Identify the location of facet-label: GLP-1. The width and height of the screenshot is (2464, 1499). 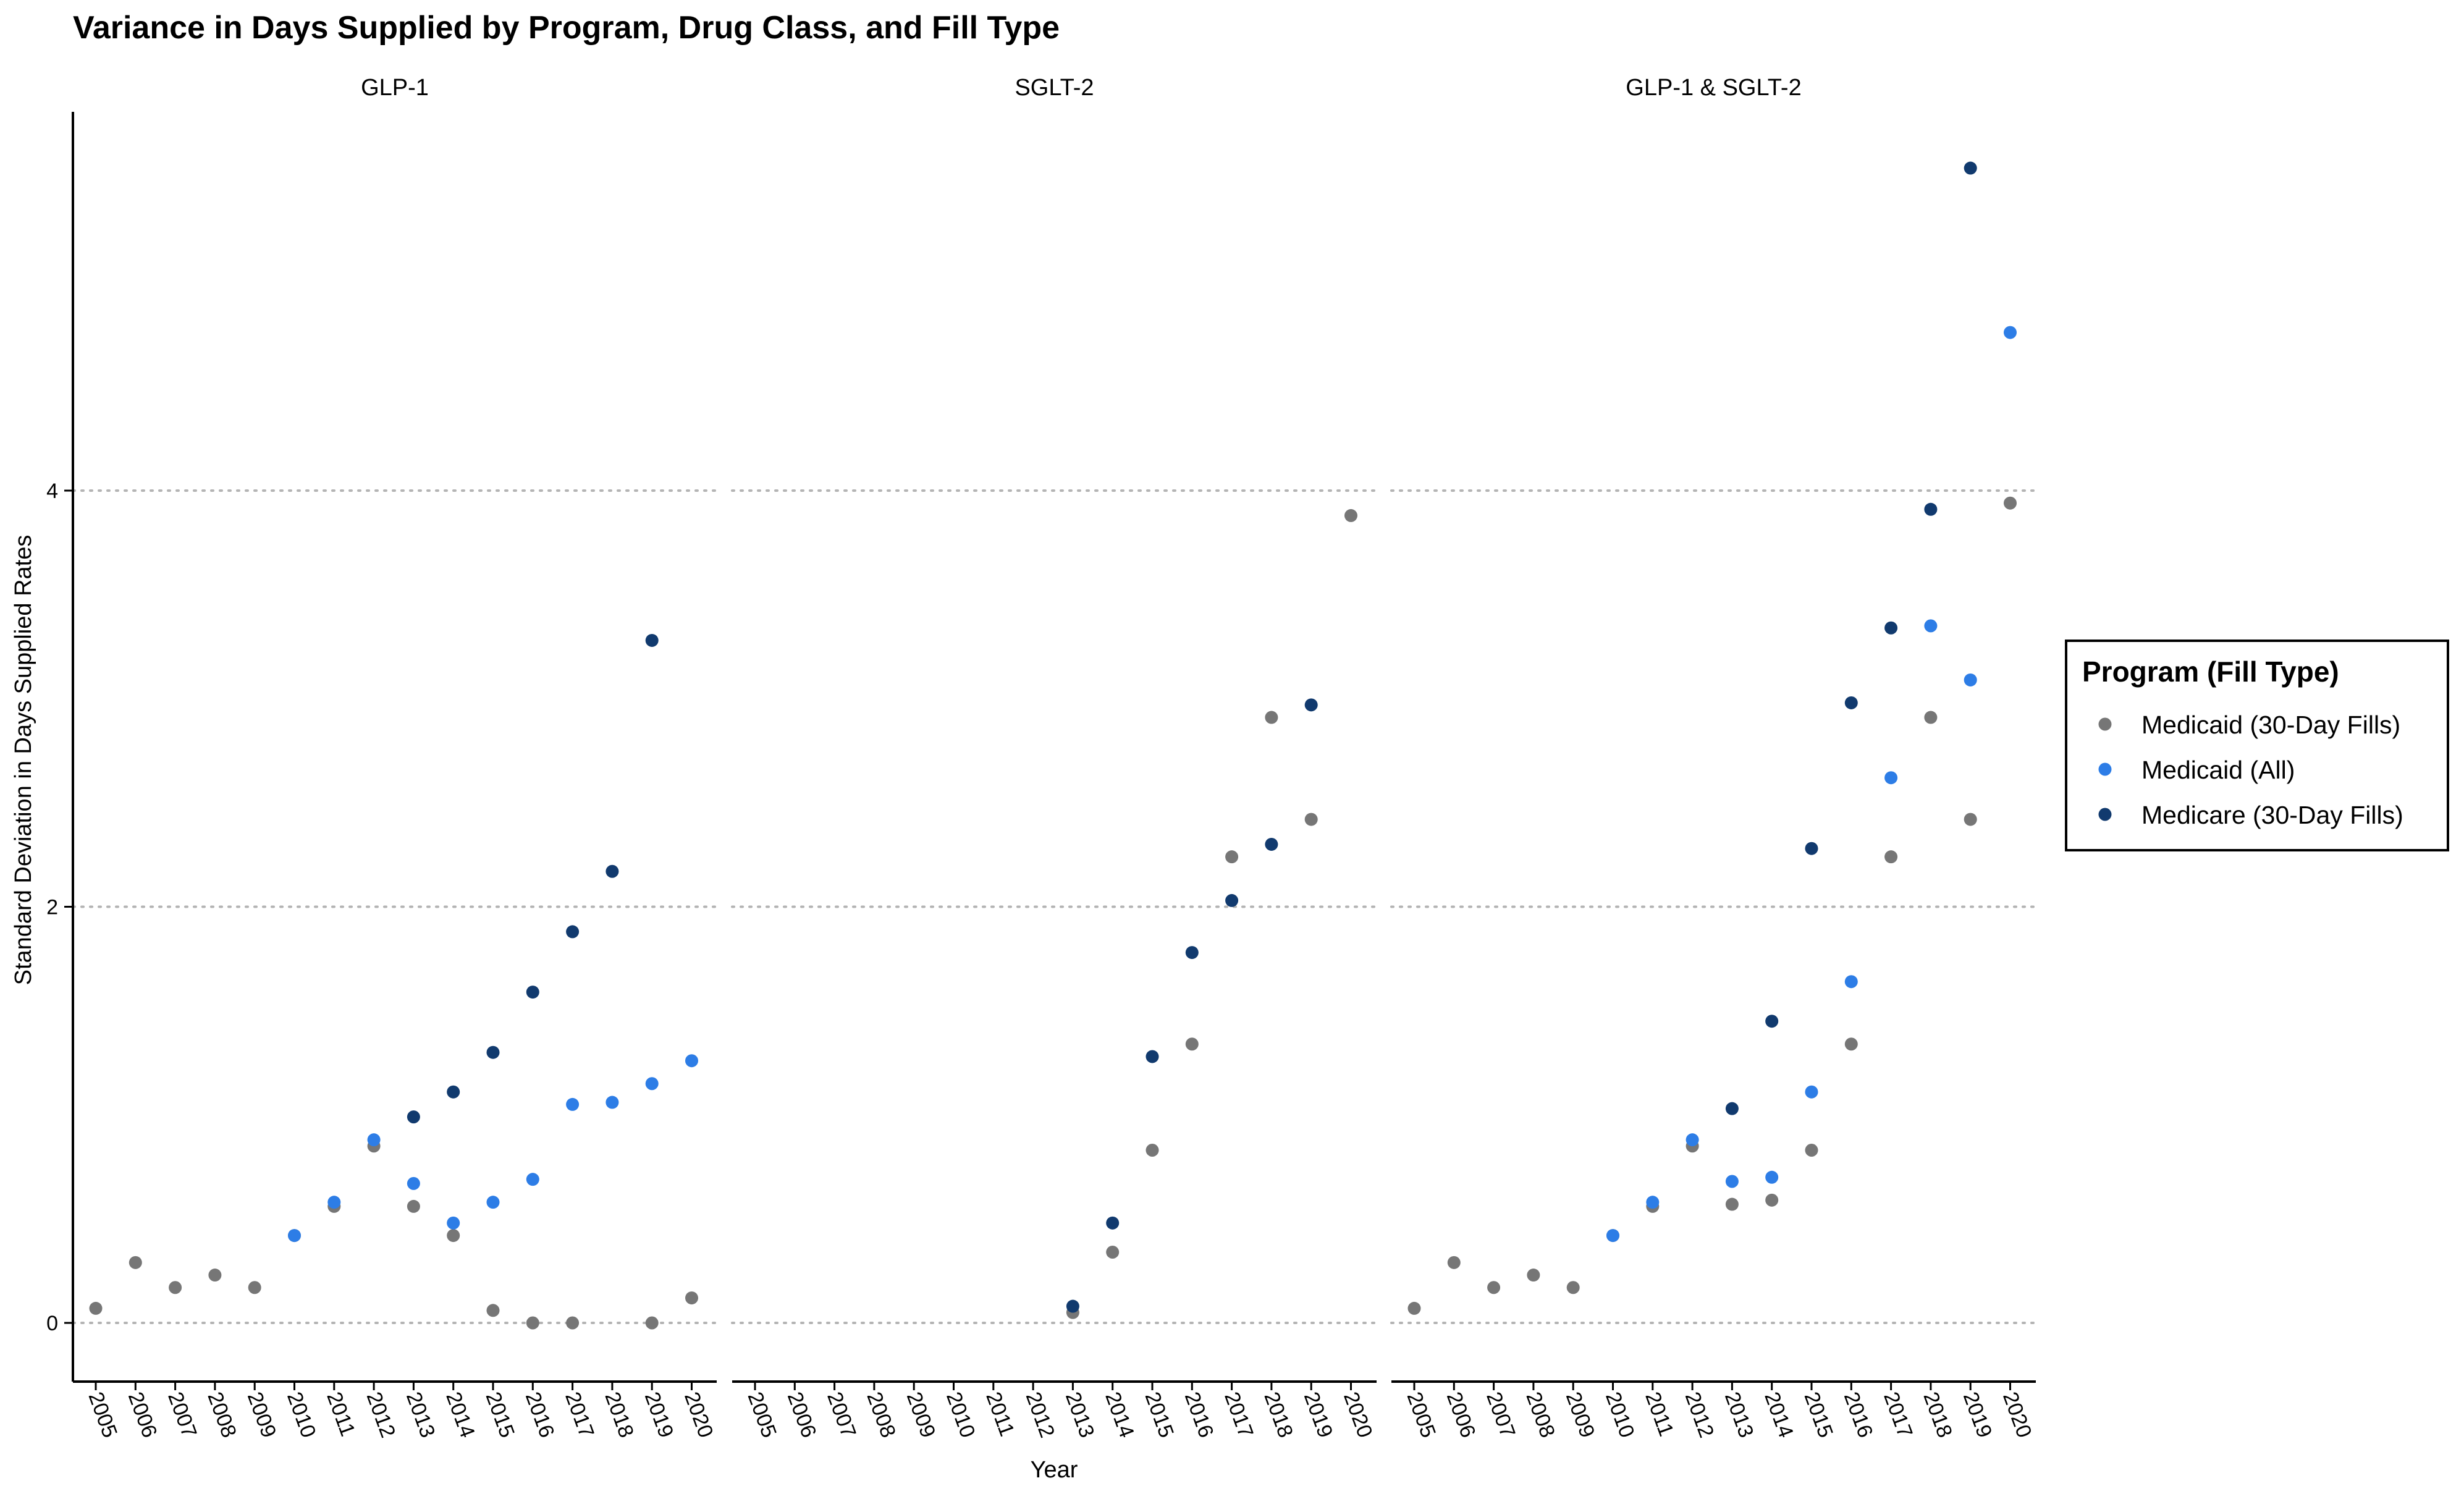
(395, 88).